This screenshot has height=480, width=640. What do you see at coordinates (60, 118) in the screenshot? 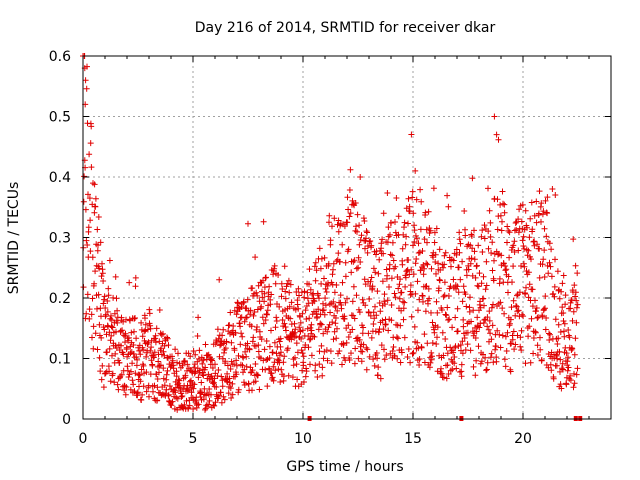
I see `y-tick-label: 0.5` at bounding box center [60, 118].